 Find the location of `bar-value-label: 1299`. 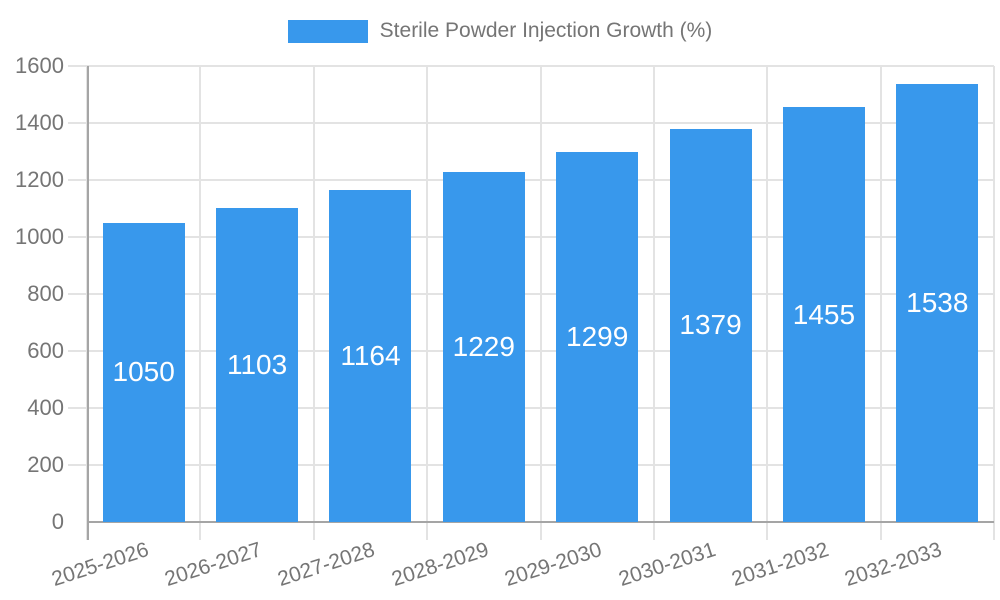

bar-value-label: 1299 is located at coordinates (597, 336).